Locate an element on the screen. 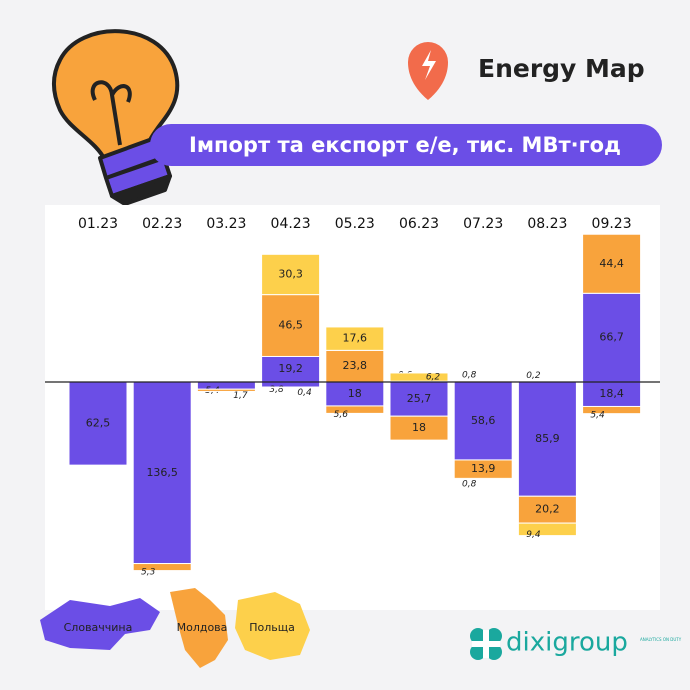 The width and height of the screenshot is (690, 690). value-label: 62,5 is located at coordinates (98, 423).